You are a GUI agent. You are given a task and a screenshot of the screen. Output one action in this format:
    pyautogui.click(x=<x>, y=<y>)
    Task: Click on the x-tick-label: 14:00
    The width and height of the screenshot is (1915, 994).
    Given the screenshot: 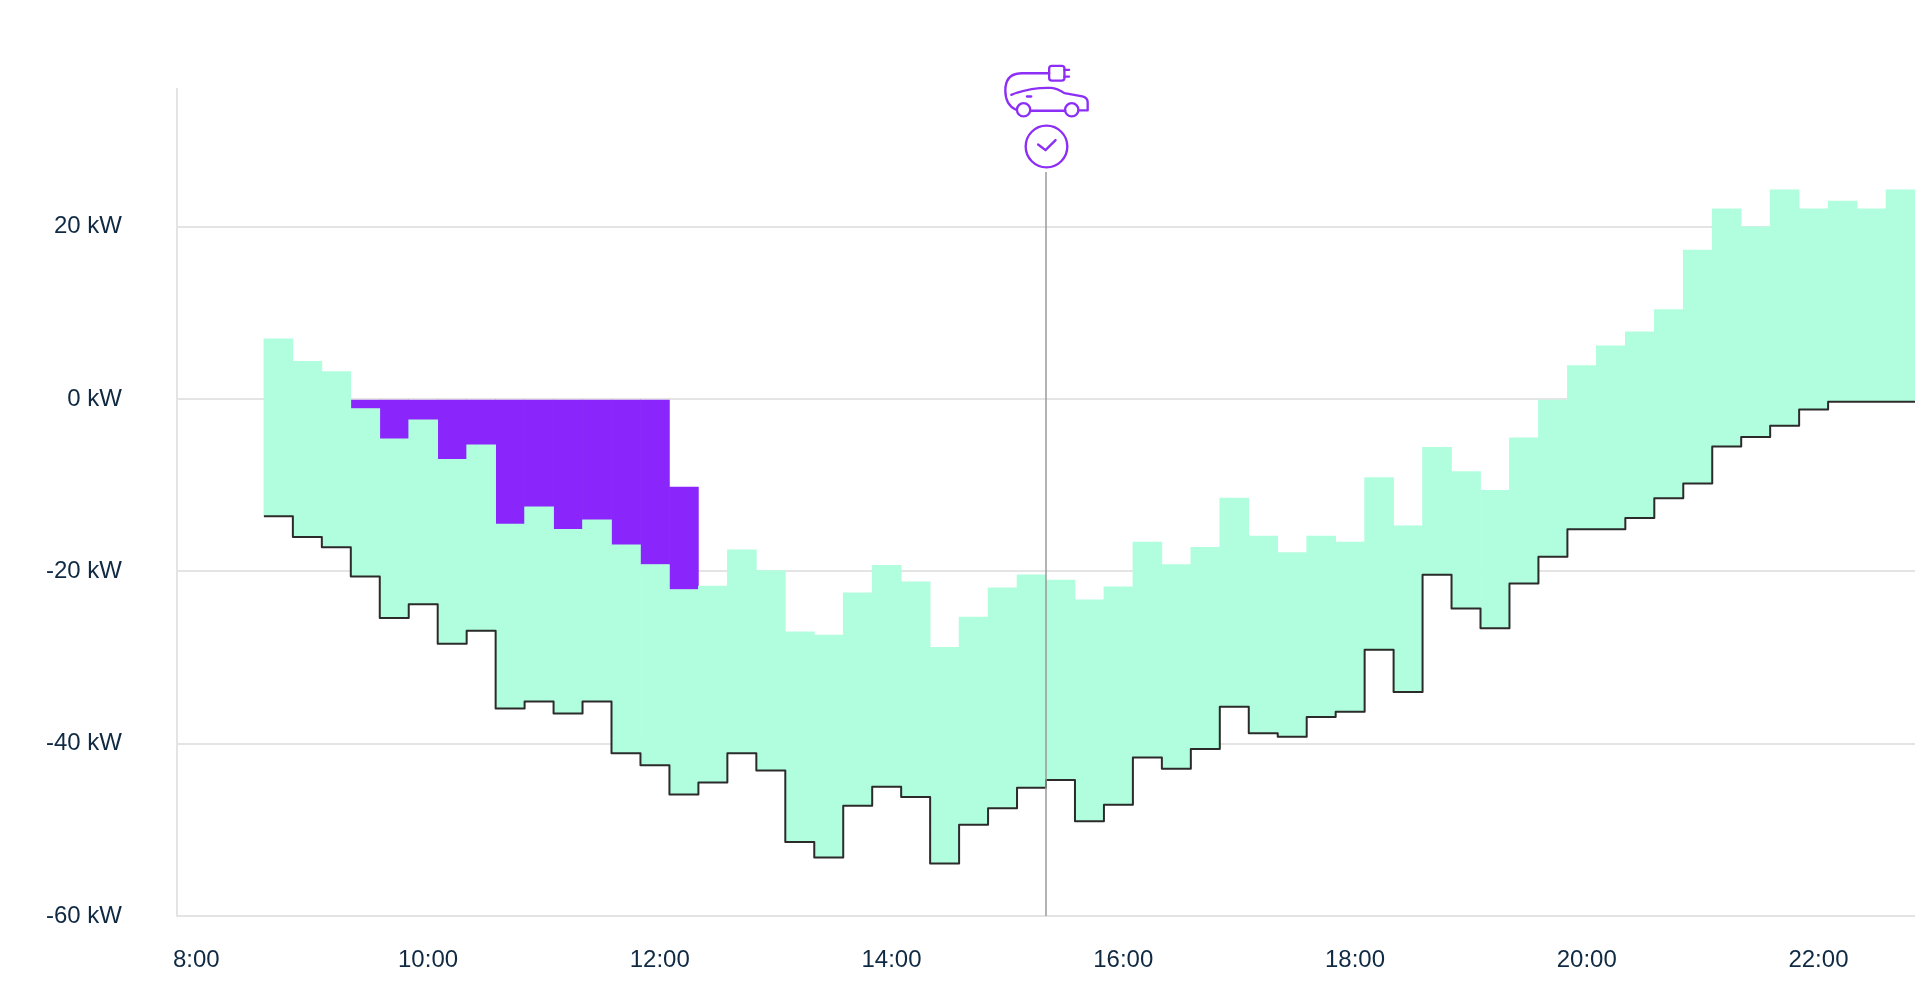 What is the action you would take?
    pyautogui.click(x=891, y=959)
    